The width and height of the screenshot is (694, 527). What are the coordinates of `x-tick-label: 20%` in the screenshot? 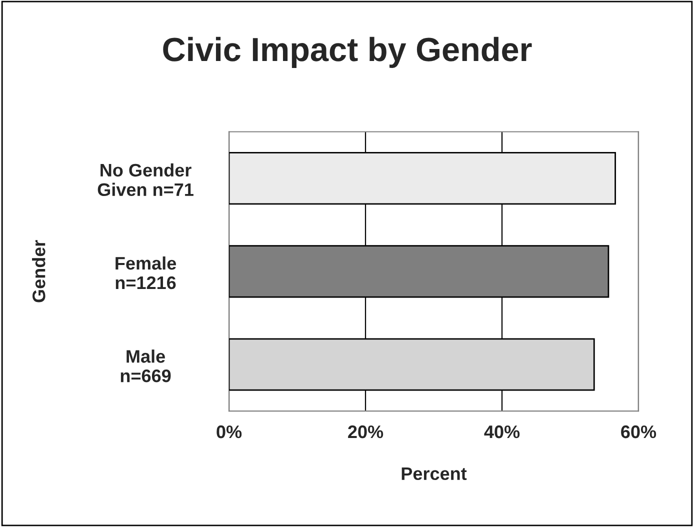 It's located at (366, 431).